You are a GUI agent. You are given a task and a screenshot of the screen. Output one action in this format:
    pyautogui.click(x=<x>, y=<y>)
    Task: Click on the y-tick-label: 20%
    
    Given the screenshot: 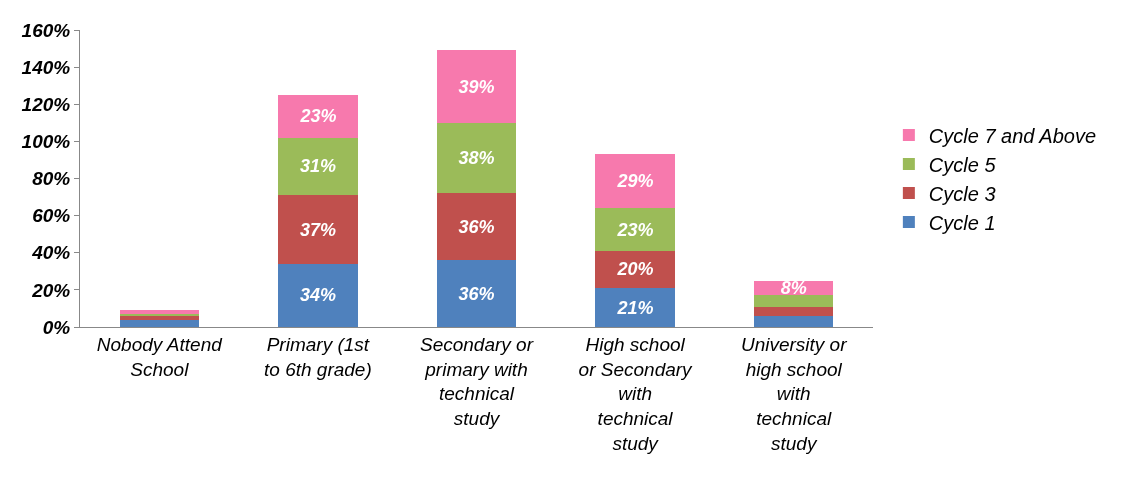 What is the action you would take?
    pyautogui.click(x=51, y=290)
    